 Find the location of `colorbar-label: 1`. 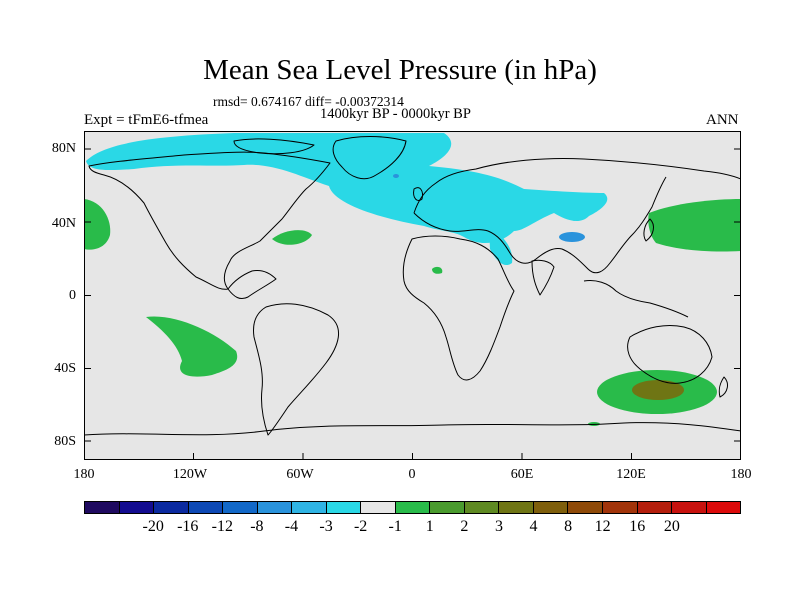

colorbar-label: 1 is located at coordinates (429, 526).